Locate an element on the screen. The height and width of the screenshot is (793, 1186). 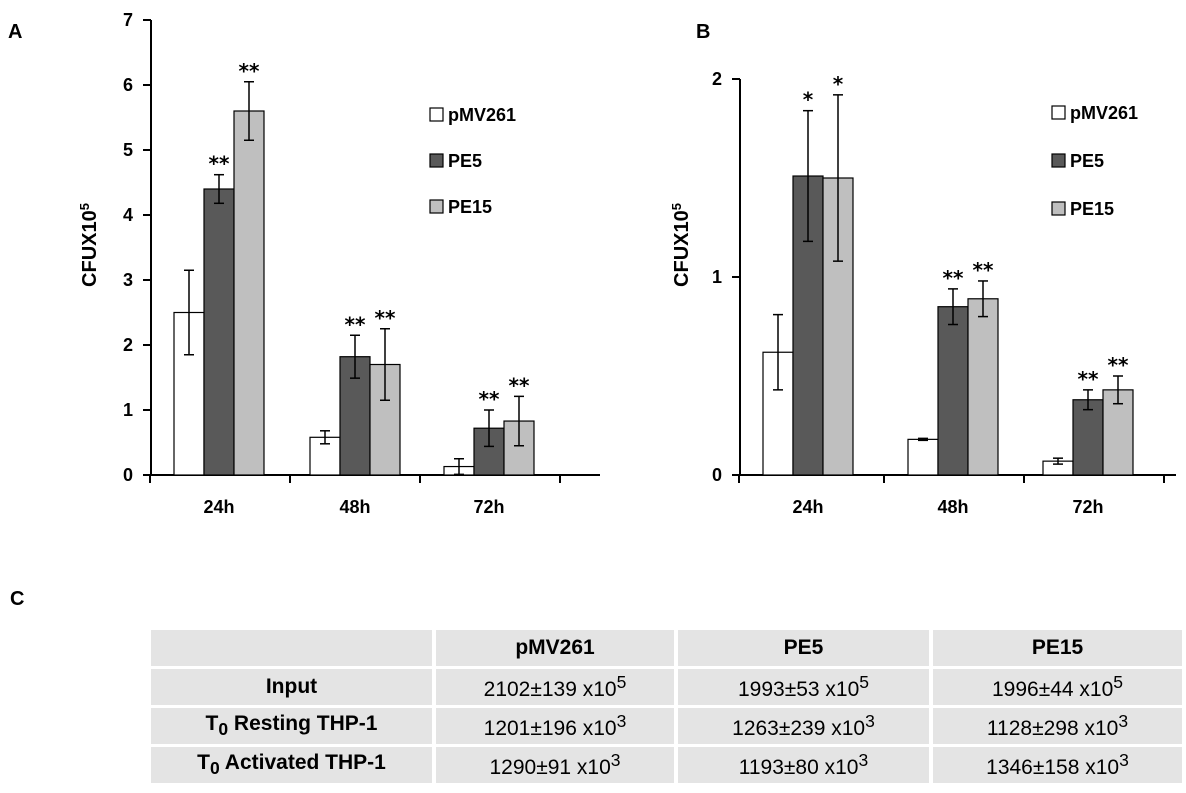
panel-label-a: A is located at coordinates (15, 32).